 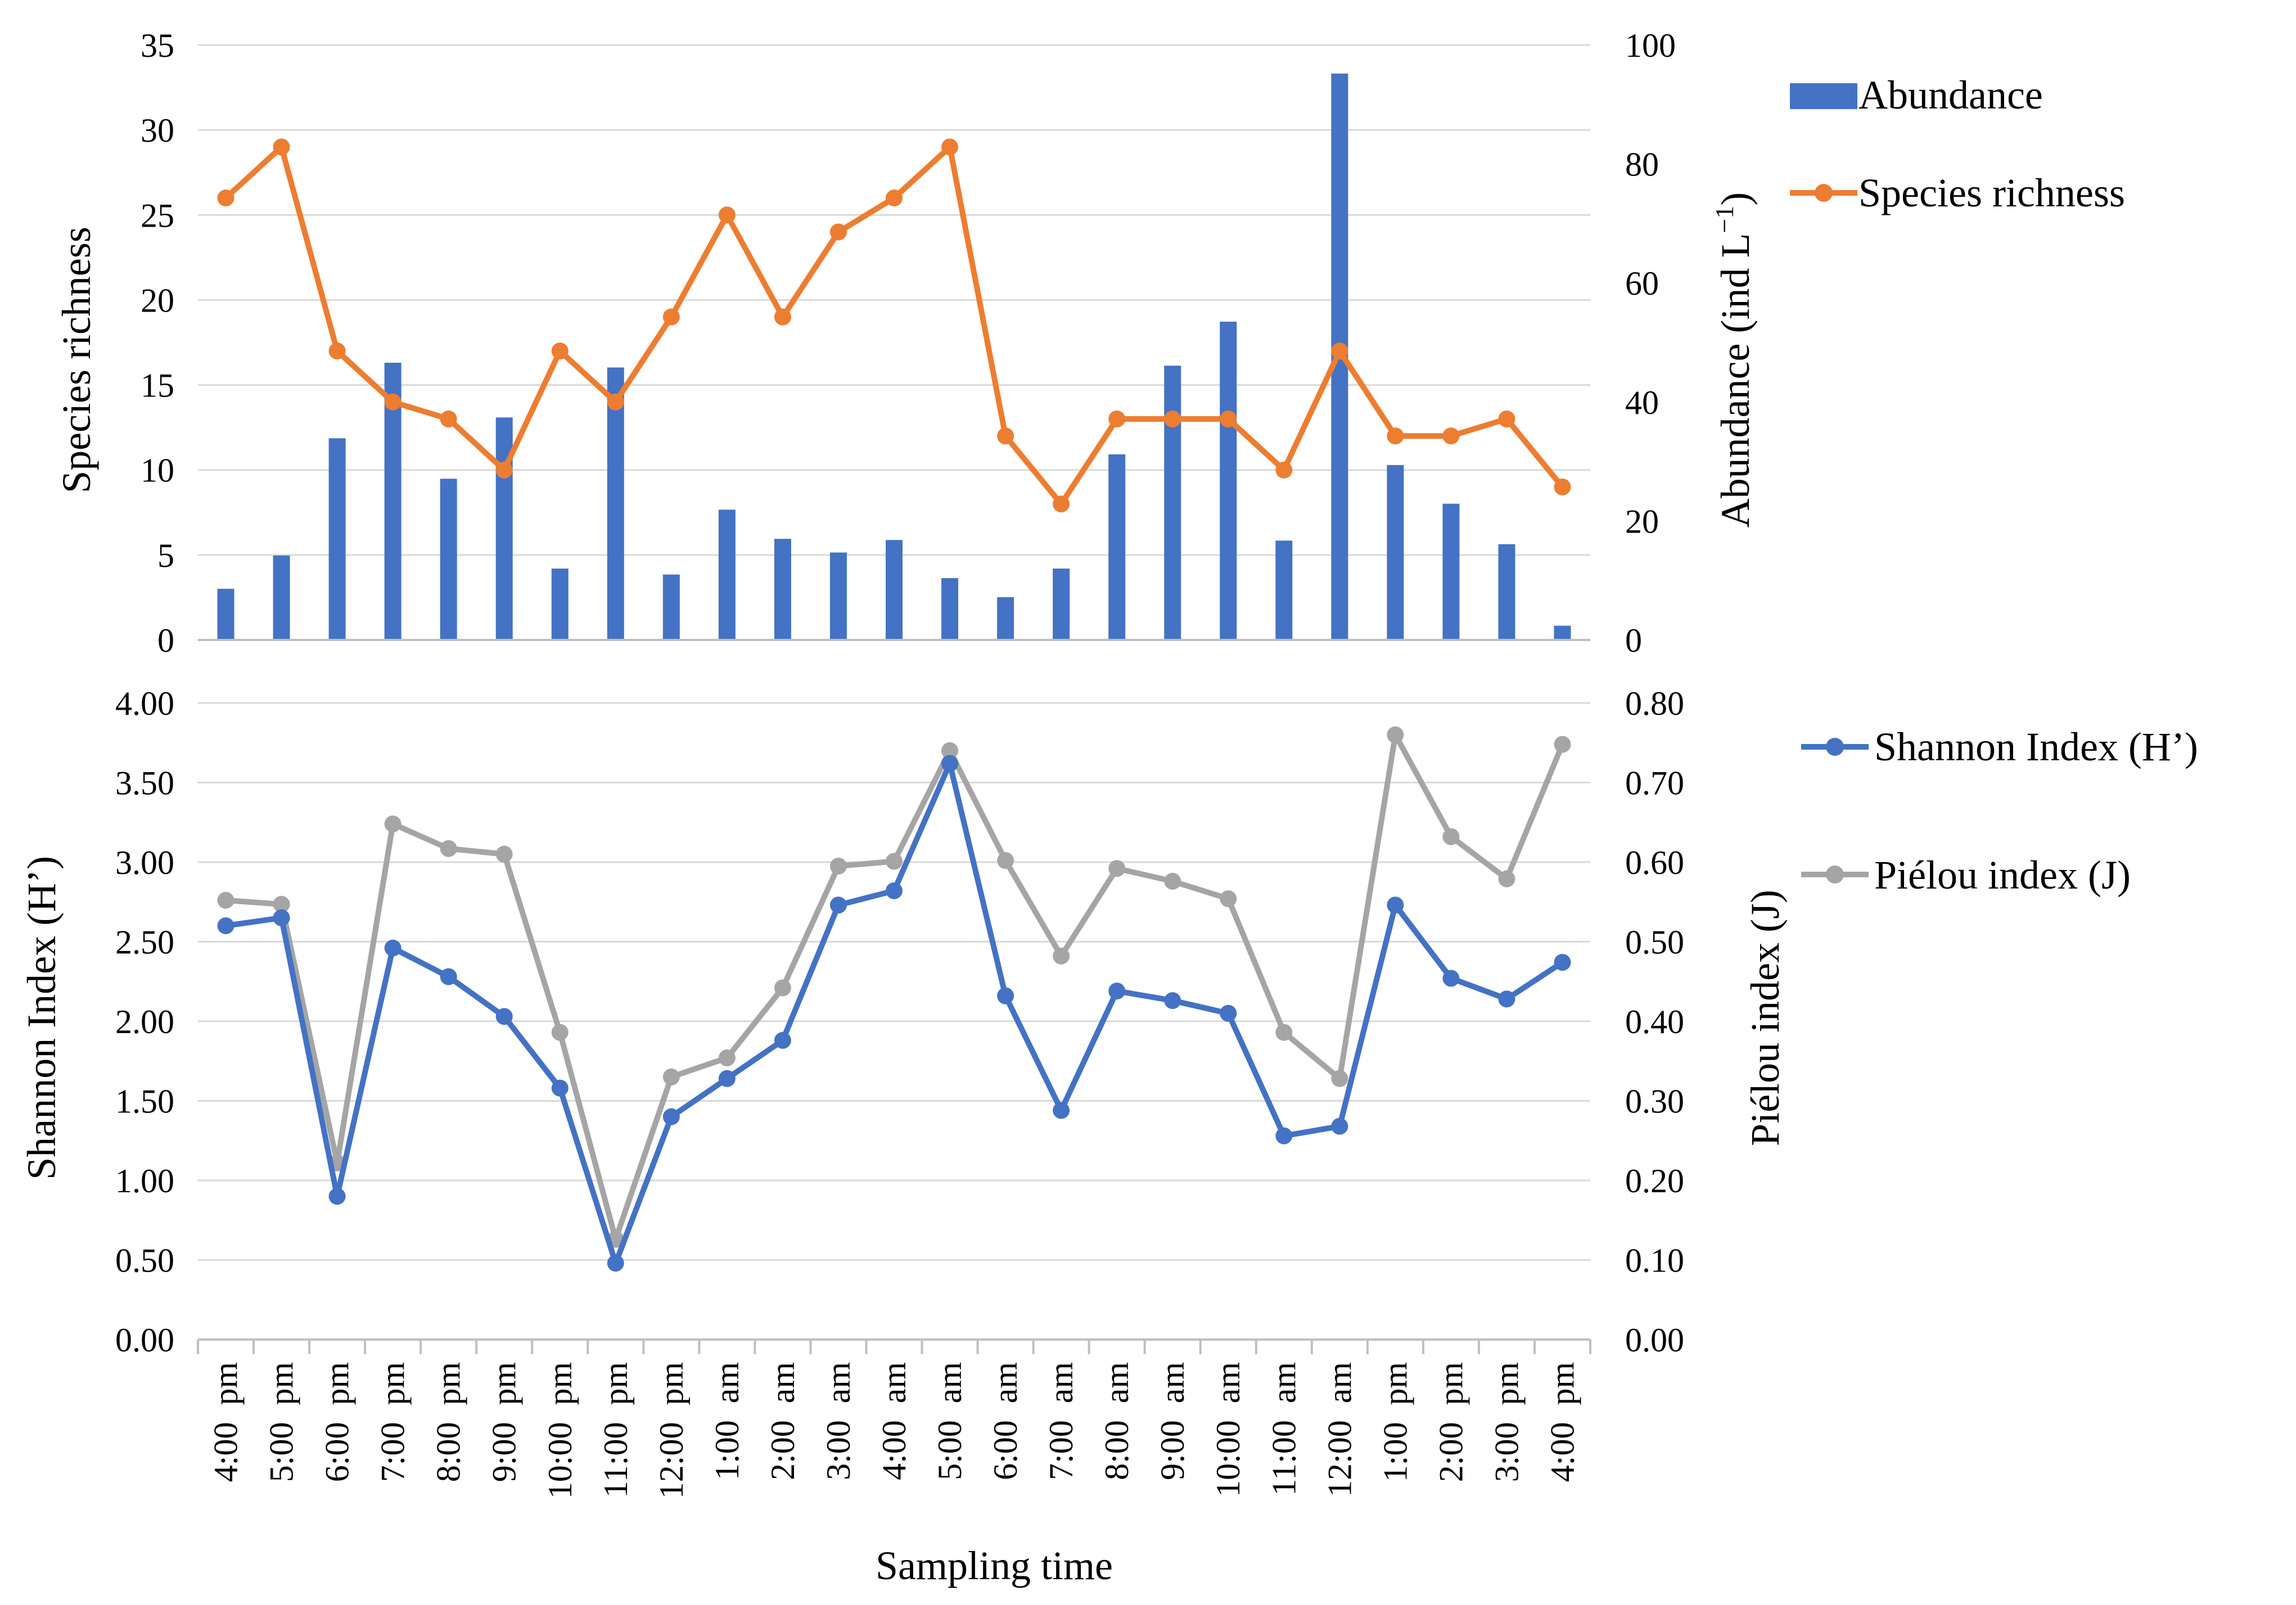 What do you see at coordinates (144, 1340) in the screenshot?
I see `bottom-left-tick-label: 0.00` at bounding box center [144, 1340].